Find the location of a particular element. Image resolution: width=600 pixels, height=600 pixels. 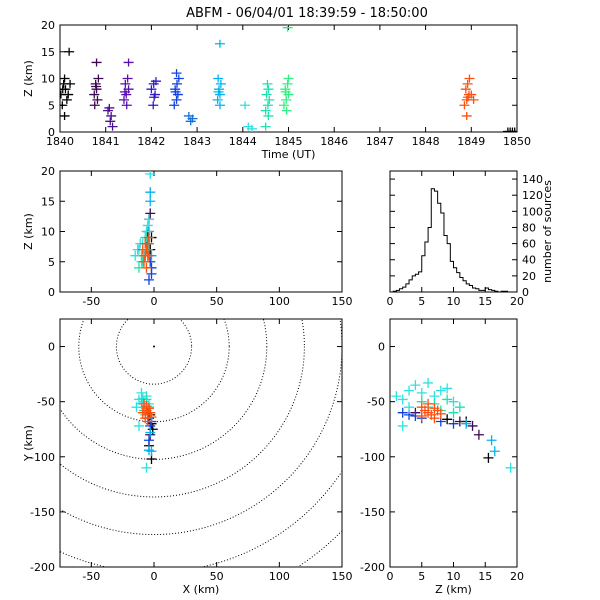

plot-title: ABFM - 06/04/01 18:39:59 - 18:50:00 is located at coordinates (307, 13).